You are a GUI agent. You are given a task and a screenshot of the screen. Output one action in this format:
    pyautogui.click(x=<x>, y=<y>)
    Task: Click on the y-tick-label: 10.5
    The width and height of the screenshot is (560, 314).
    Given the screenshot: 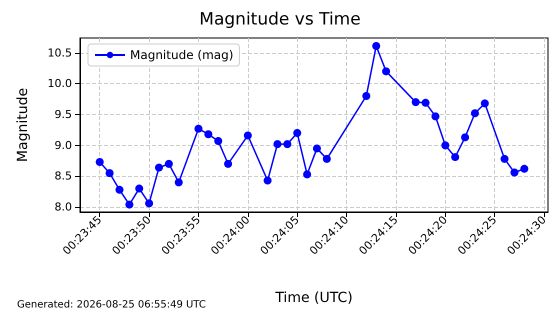 What is the action you would take?
    pyautogui.click(x=60, y=53)
    